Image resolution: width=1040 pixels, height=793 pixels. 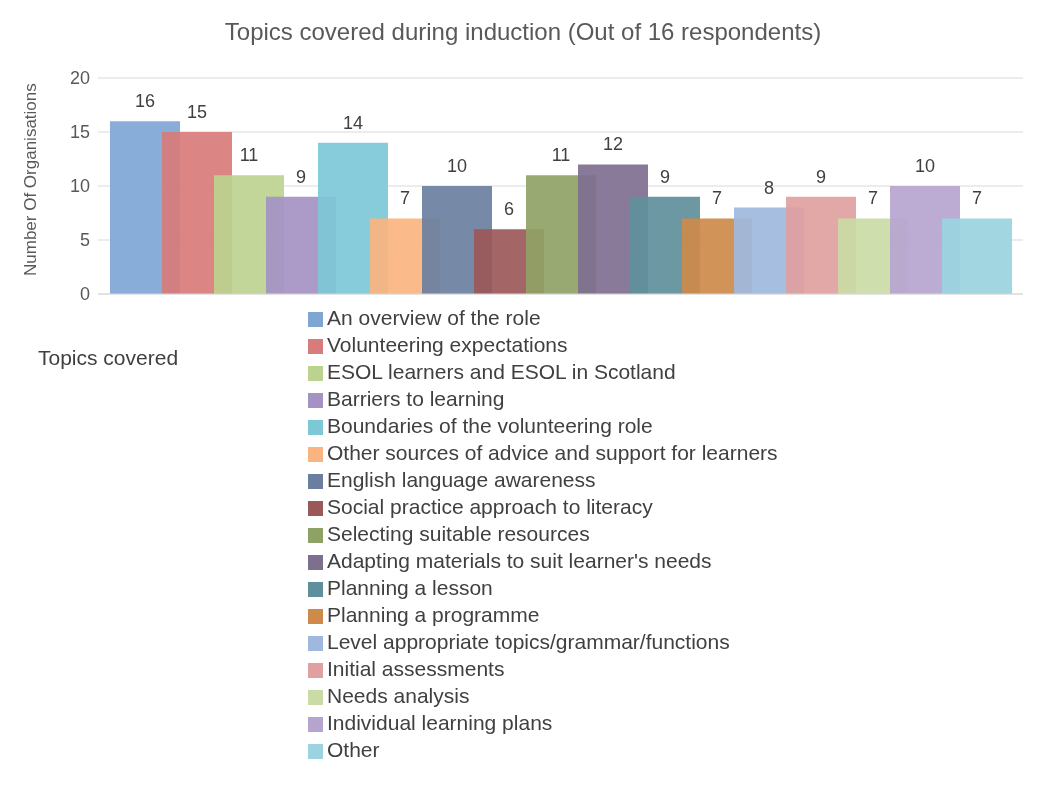 I want to click on y-axis-title: Number Of Organisations, so click(x=31, y=179).